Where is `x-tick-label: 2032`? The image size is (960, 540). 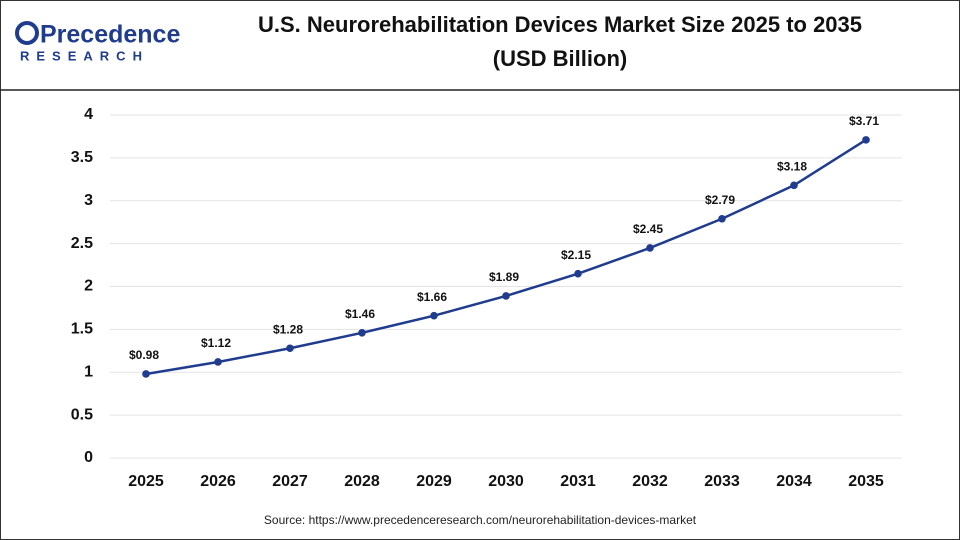
x-tick-label: 2032 is located at coordinates (650, 481).